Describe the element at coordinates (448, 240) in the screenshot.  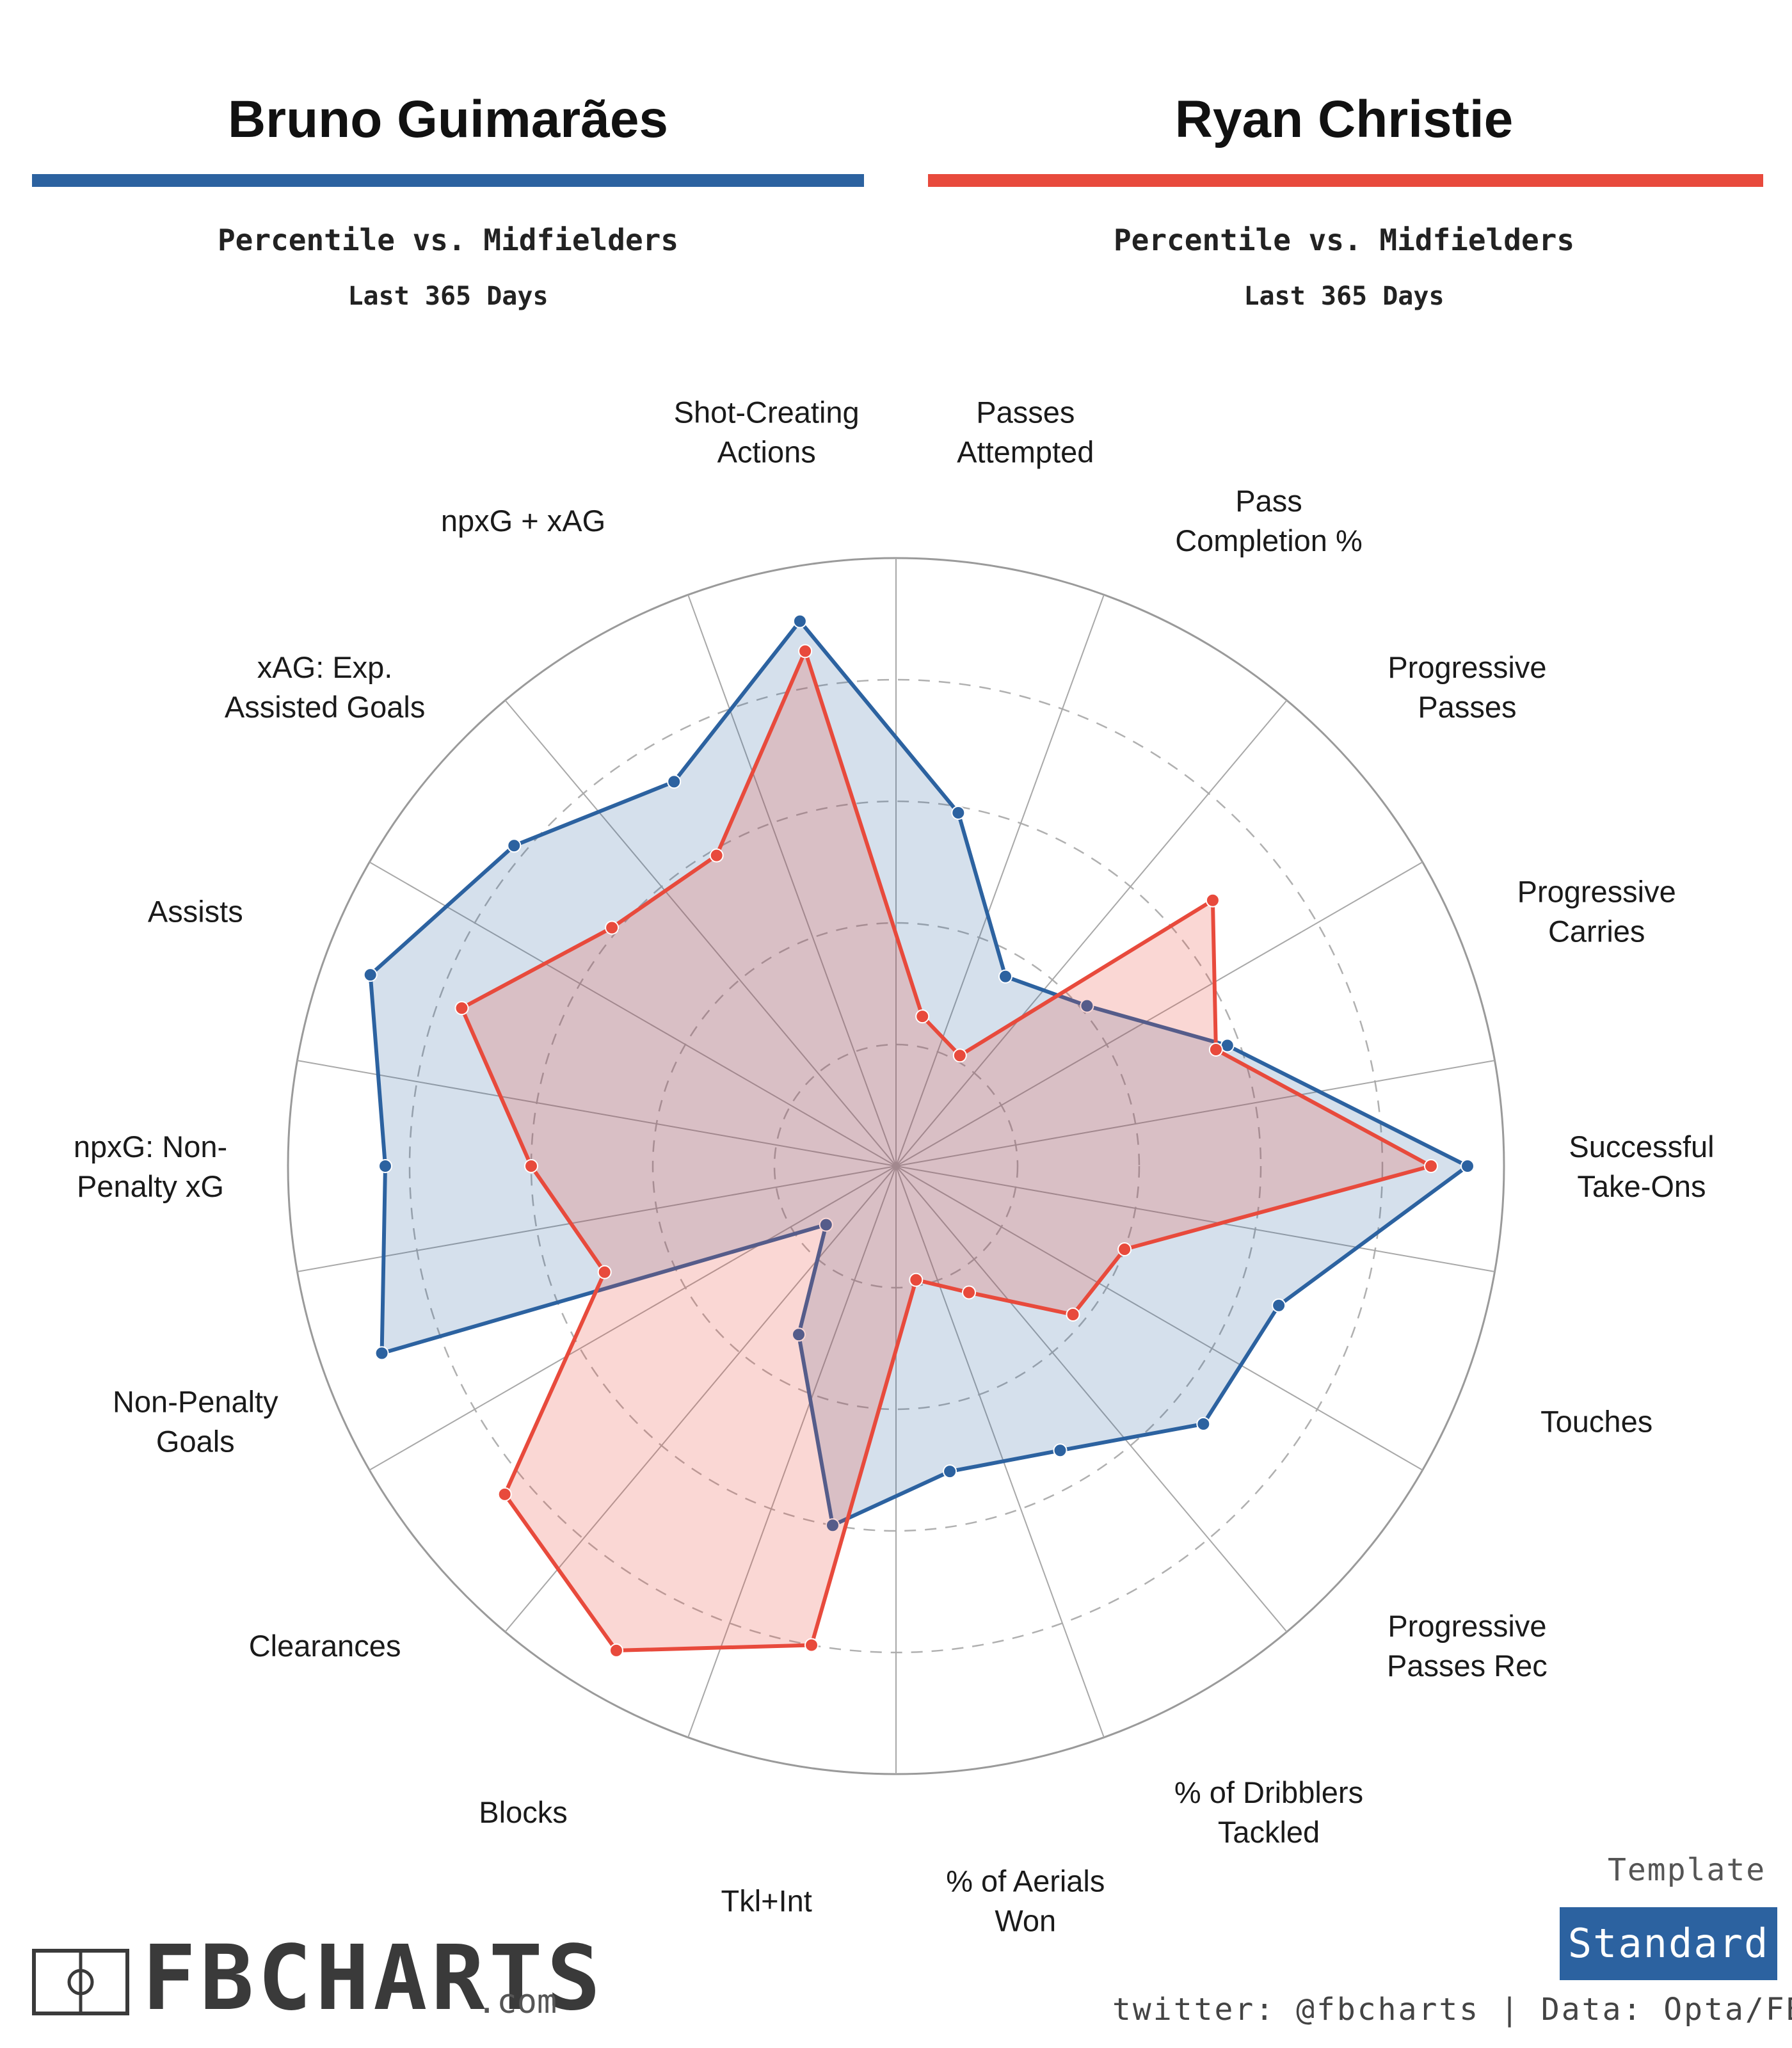
I see `player1-subtitle: Percentile vs. Midfielders` at that location.